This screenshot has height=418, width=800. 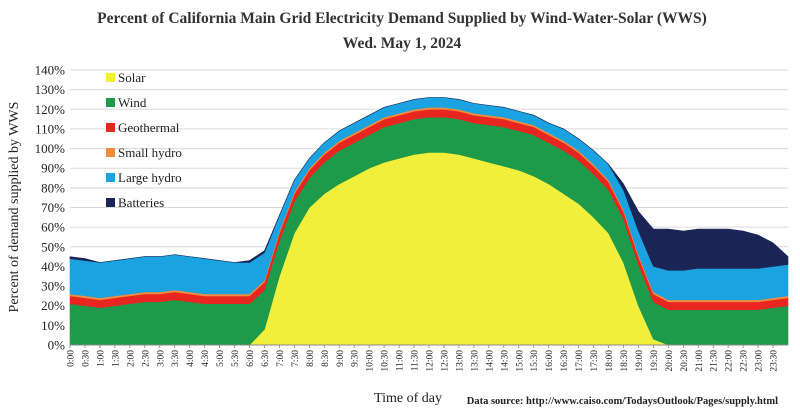 What do you see at coordinates (475, 361) in the screenshot?
I see `x-tick-label: 13:30` at bounding box center [475, 361].